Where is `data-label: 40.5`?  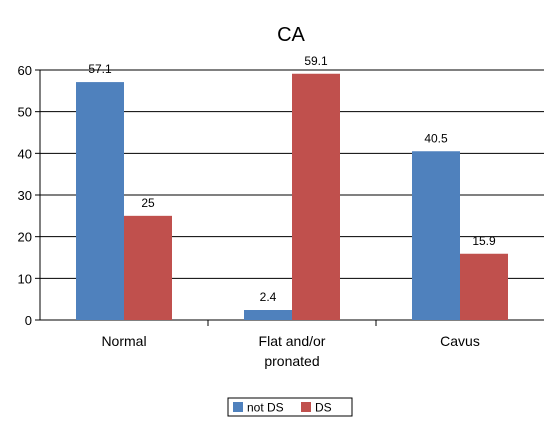
data-label: 40.5 is located at coordinates (436, 138).